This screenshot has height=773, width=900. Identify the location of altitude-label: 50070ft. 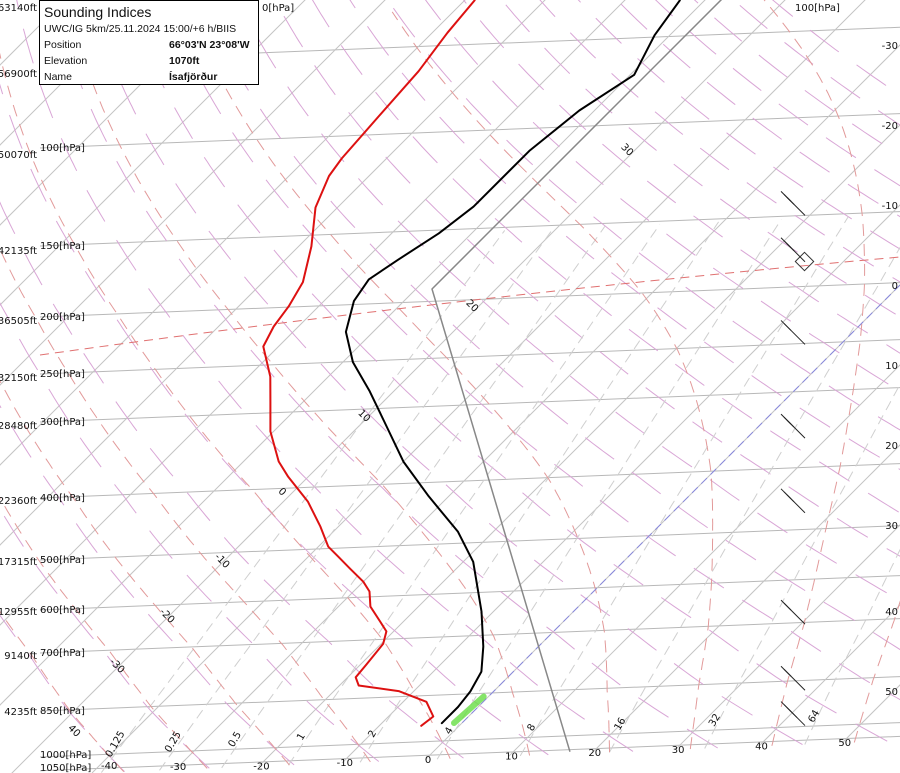
(18, 155).